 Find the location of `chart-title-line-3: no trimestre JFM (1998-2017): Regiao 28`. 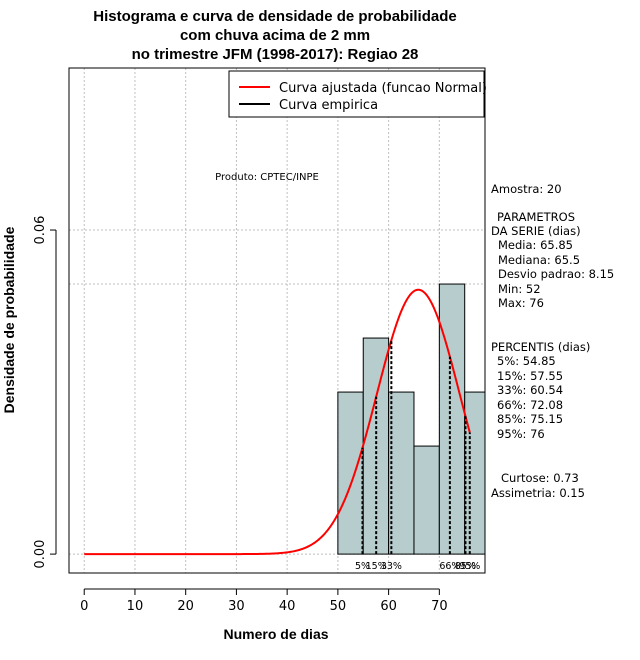

chart-title-line-3: no trimestre JFM (1998-2017): Regiao 28 is located at coordinates (275, 54).